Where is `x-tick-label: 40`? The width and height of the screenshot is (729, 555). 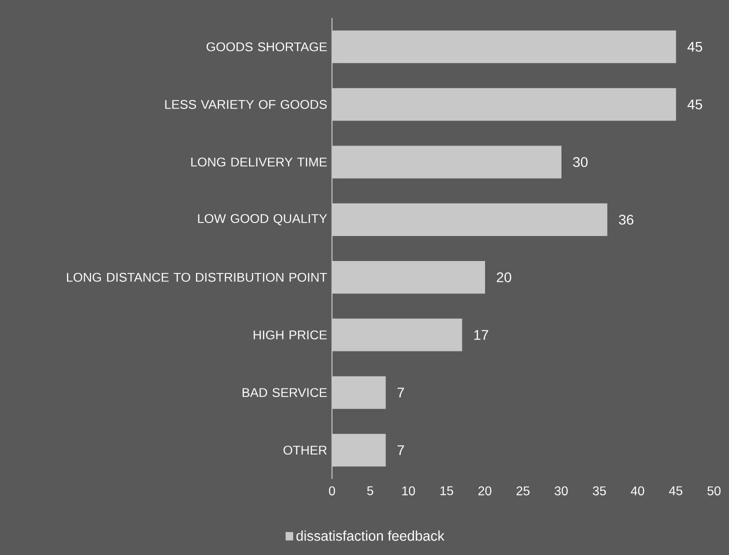
x-tick-label: 40 is located at coordinates (637, 491).